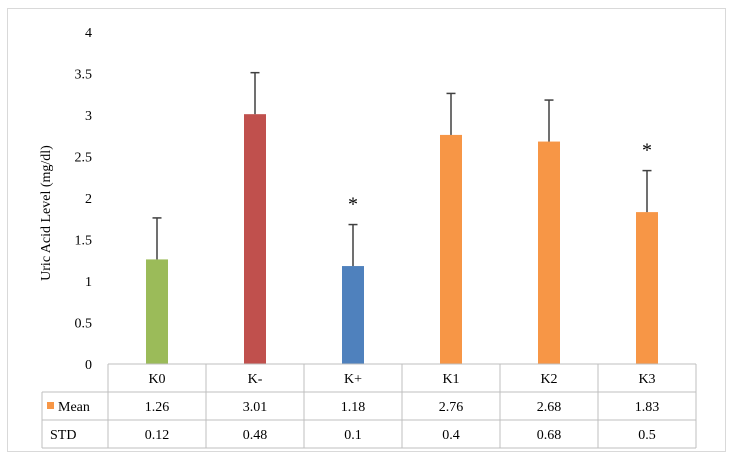 The width and height of the screenshot is (732, 457). What do you see at coordinates (255, 407) in the screenshot?
I see `table-cell: 3.01` at bounding box center [255, 407].